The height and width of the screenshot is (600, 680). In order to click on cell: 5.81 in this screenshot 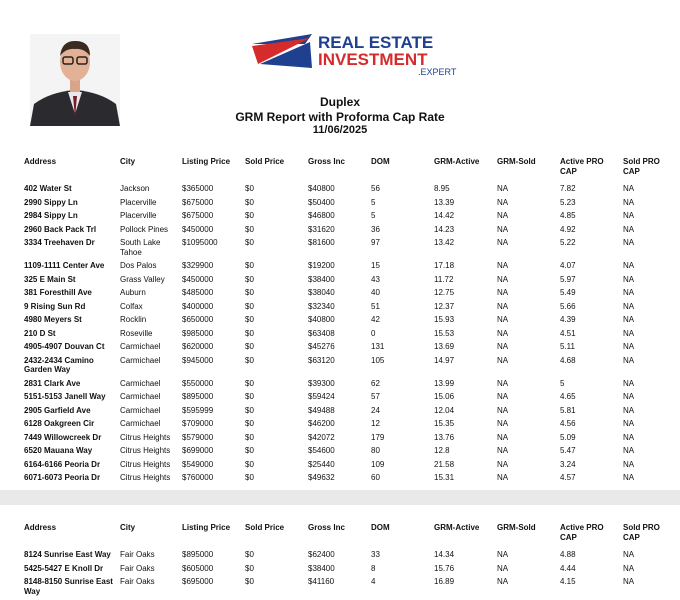, I will do `click(568, 410)`.